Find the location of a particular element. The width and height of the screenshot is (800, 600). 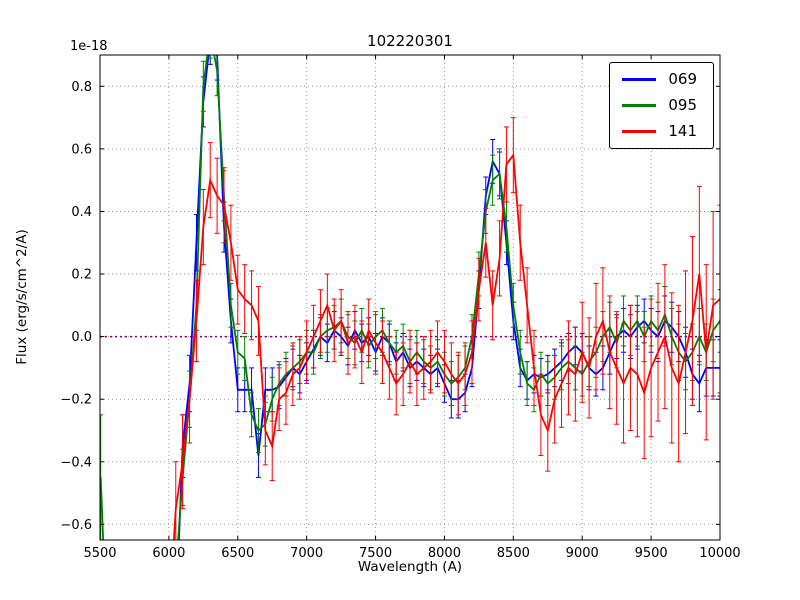

x-tick-label: 6000 is located at coordinates (168, 553).